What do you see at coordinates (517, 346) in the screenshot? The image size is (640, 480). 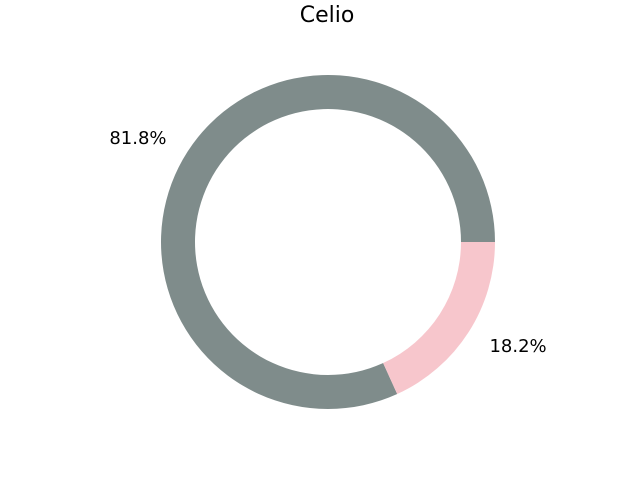 I see `slice-label-2: 18.2%` at bounding box center [517, 346].